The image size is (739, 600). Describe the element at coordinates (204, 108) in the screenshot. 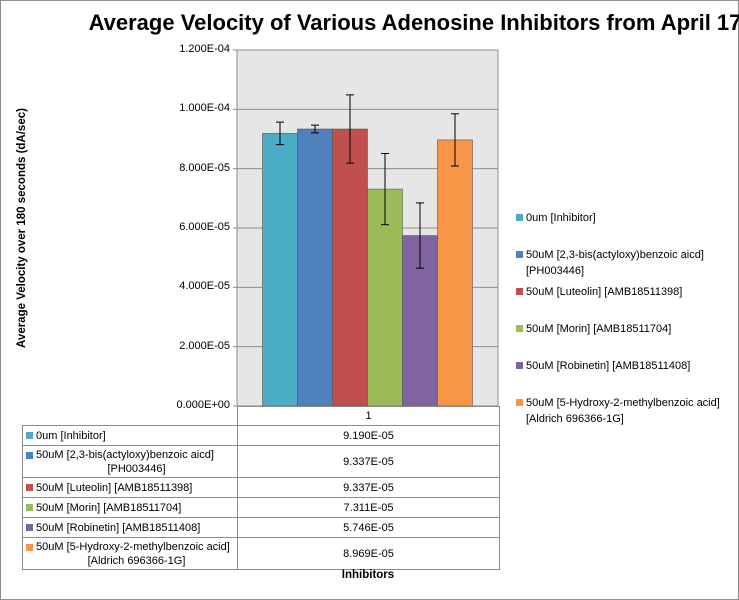

I see `y-tick-label: 1.000E-04` at that location.